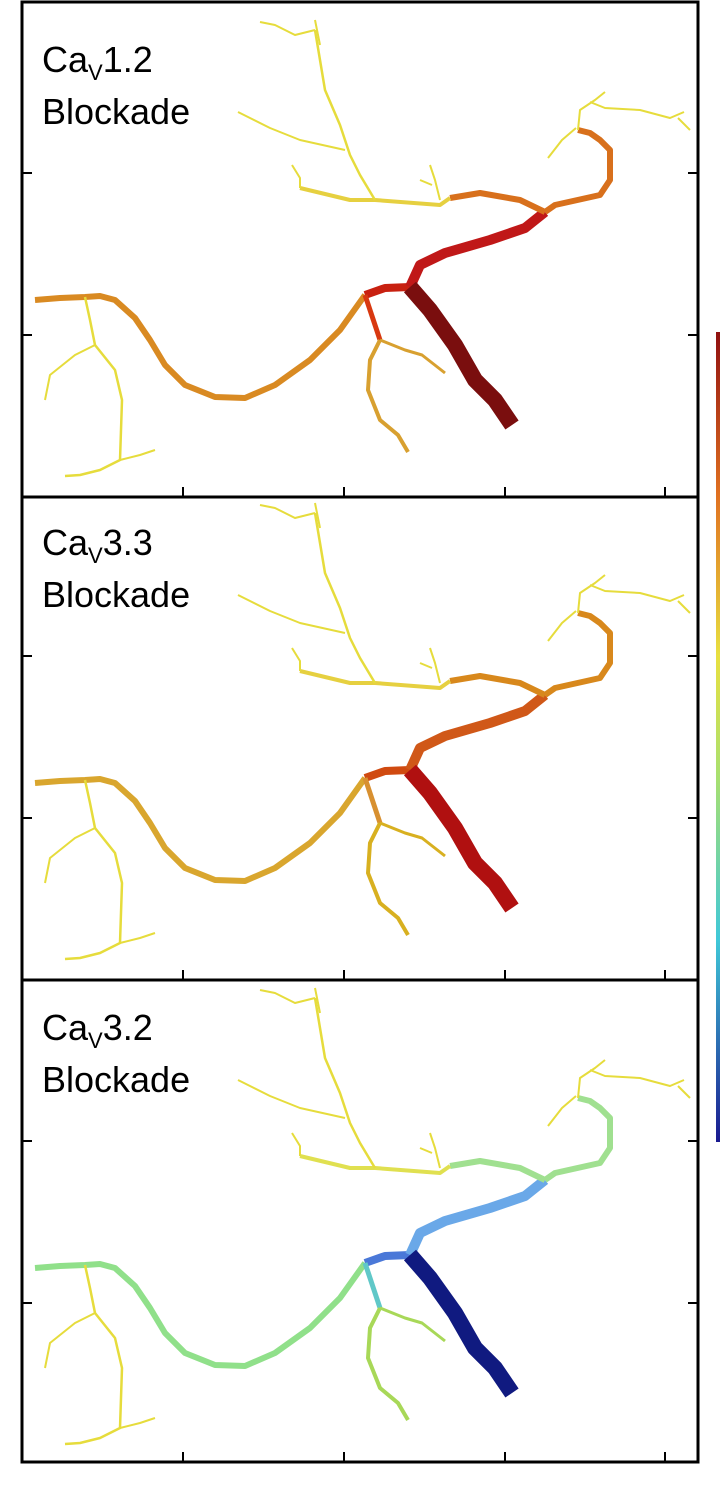 The image size is (720, 1489). What do you see at coordinates (718, 737) in the screenshot?
I see `colorbar` at bounding box center [718, 737].